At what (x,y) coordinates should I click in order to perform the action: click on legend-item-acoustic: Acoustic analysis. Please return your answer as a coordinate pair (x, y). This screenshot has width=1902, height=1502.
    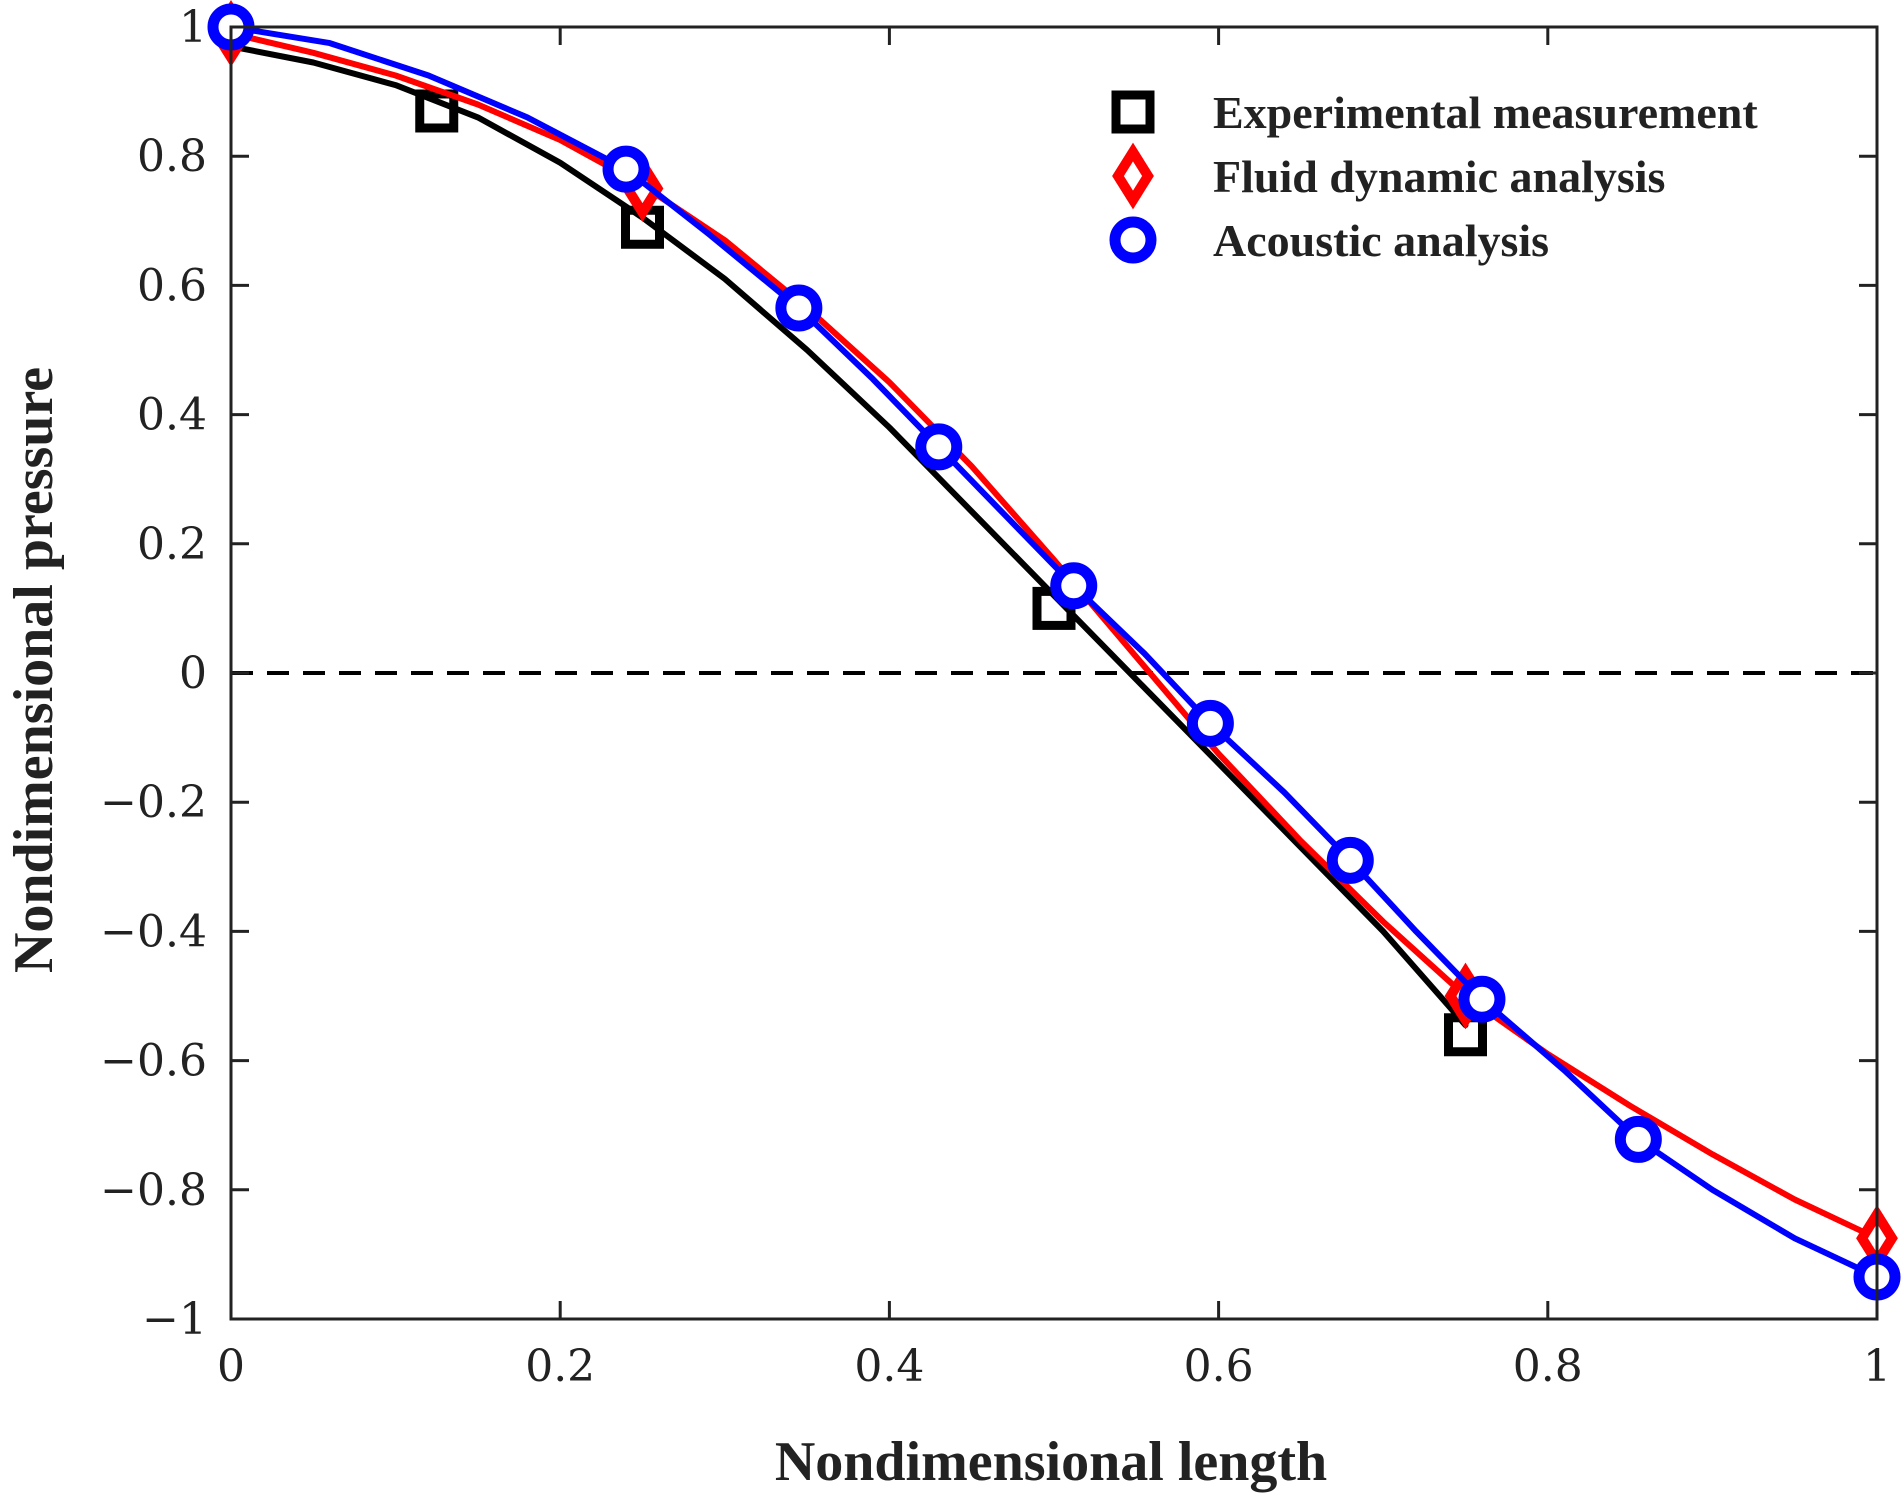
    Looking at the image, I should click on (1329, 240).